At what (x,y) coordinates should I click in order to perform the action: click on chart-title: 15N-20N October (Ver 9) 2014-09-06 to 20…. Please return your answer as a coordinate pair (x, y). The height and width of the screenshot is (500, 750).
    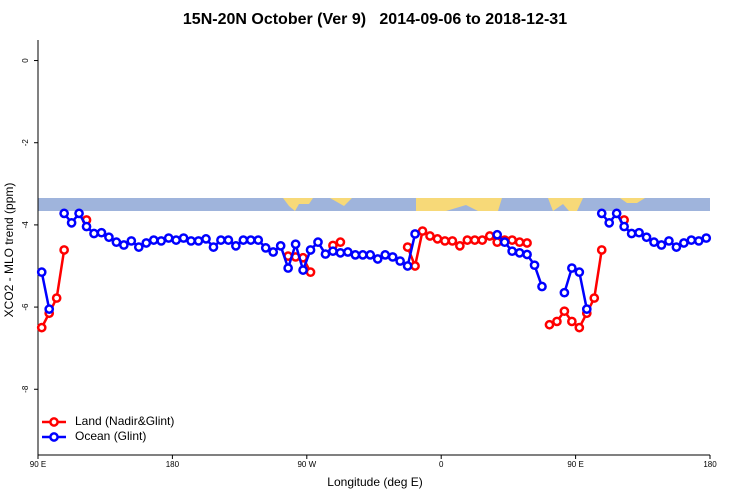
    Looking at the image, I should click on (375, 19).